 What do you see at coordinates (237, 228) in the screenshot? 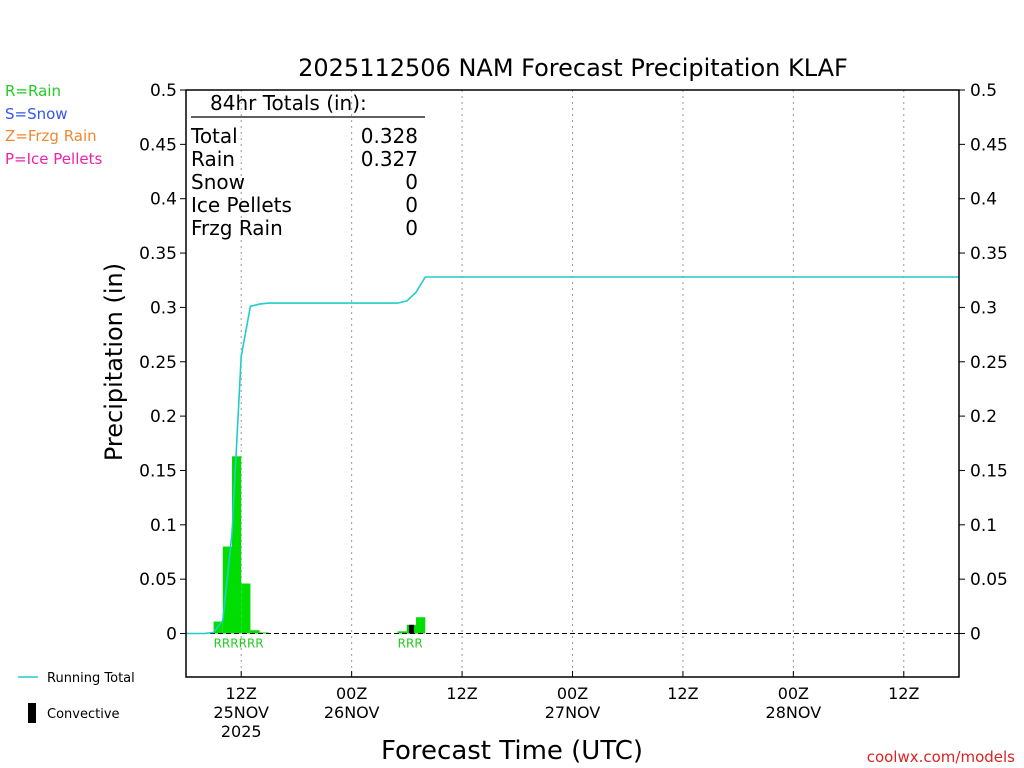
I see `totals-frzg-label: Frzg Rain` at bounding box center [237, 228].